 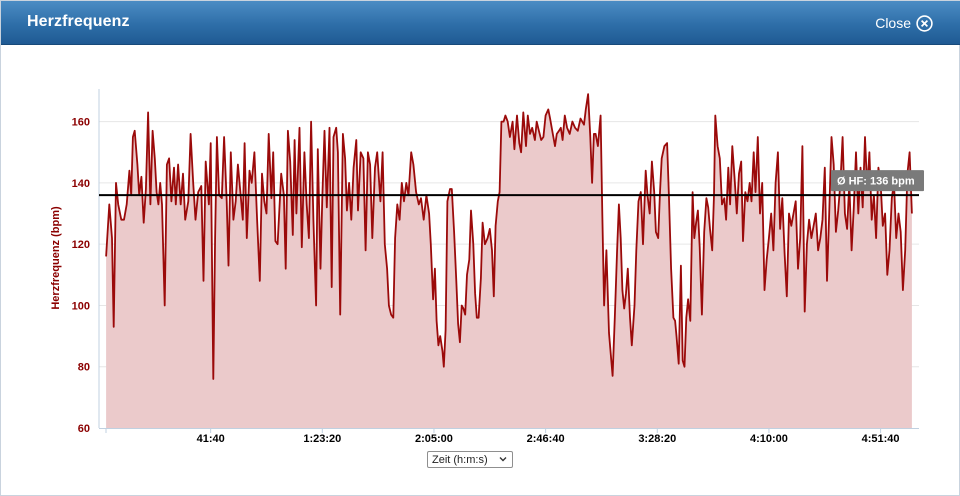 I want to click on x-tick-label: 3:28:20, so click(x=657, y=439).